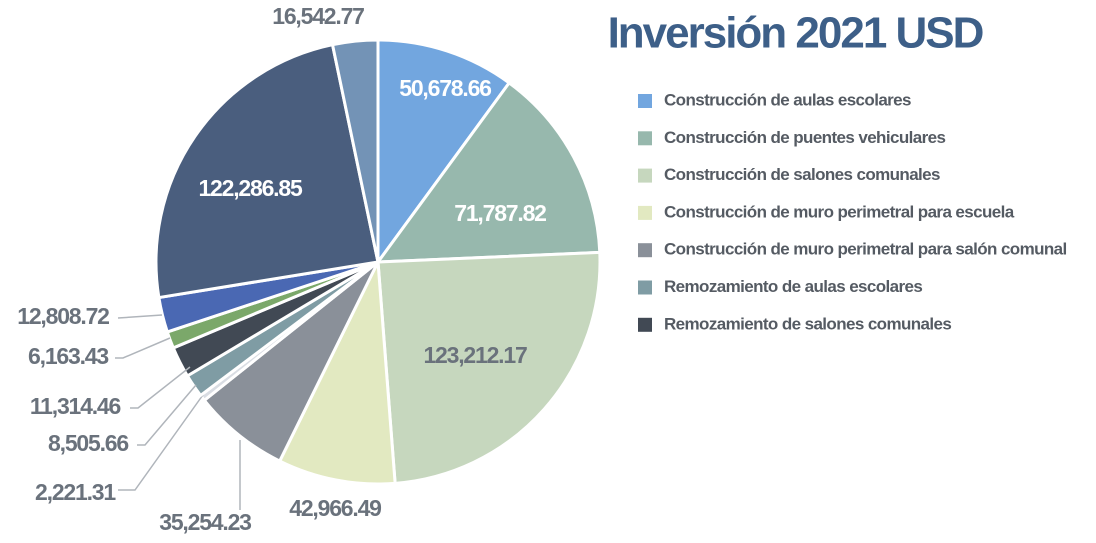 The image size is (1096, 543). What do you see at coordinates (318, 16) in the screenshot?
I see `data-label: 16,542.77` at bounding box center [318, 16].